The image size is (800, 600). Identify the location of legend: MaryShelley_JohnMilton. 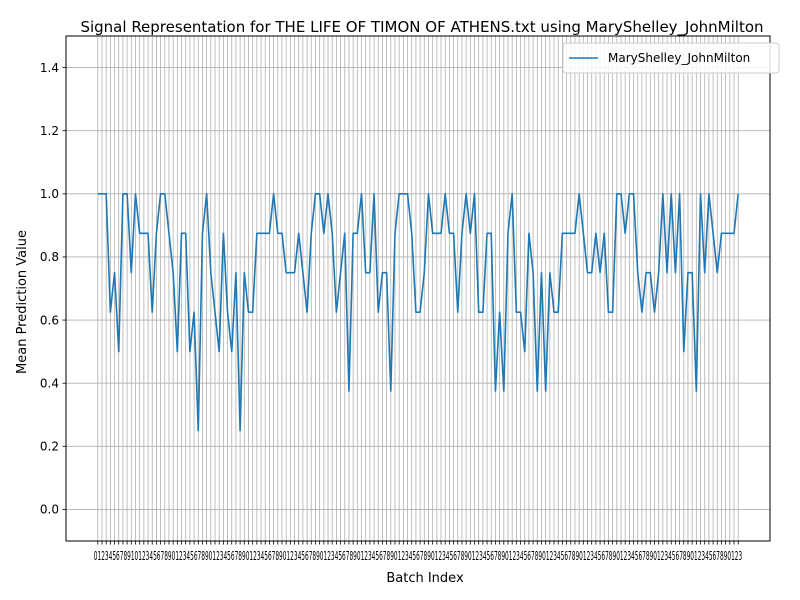
(671, 58).